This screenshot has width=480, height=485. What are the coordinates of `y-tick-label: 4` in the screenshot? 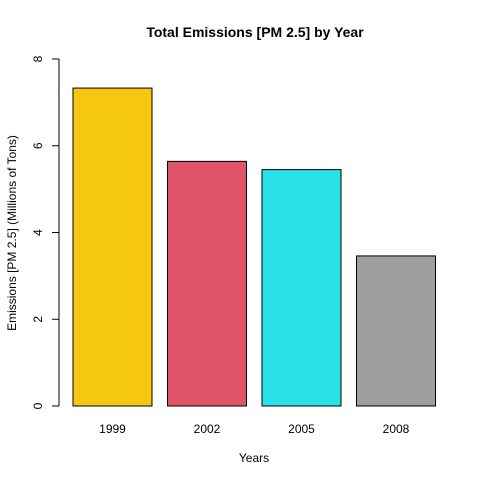 It's located at (38, 232).